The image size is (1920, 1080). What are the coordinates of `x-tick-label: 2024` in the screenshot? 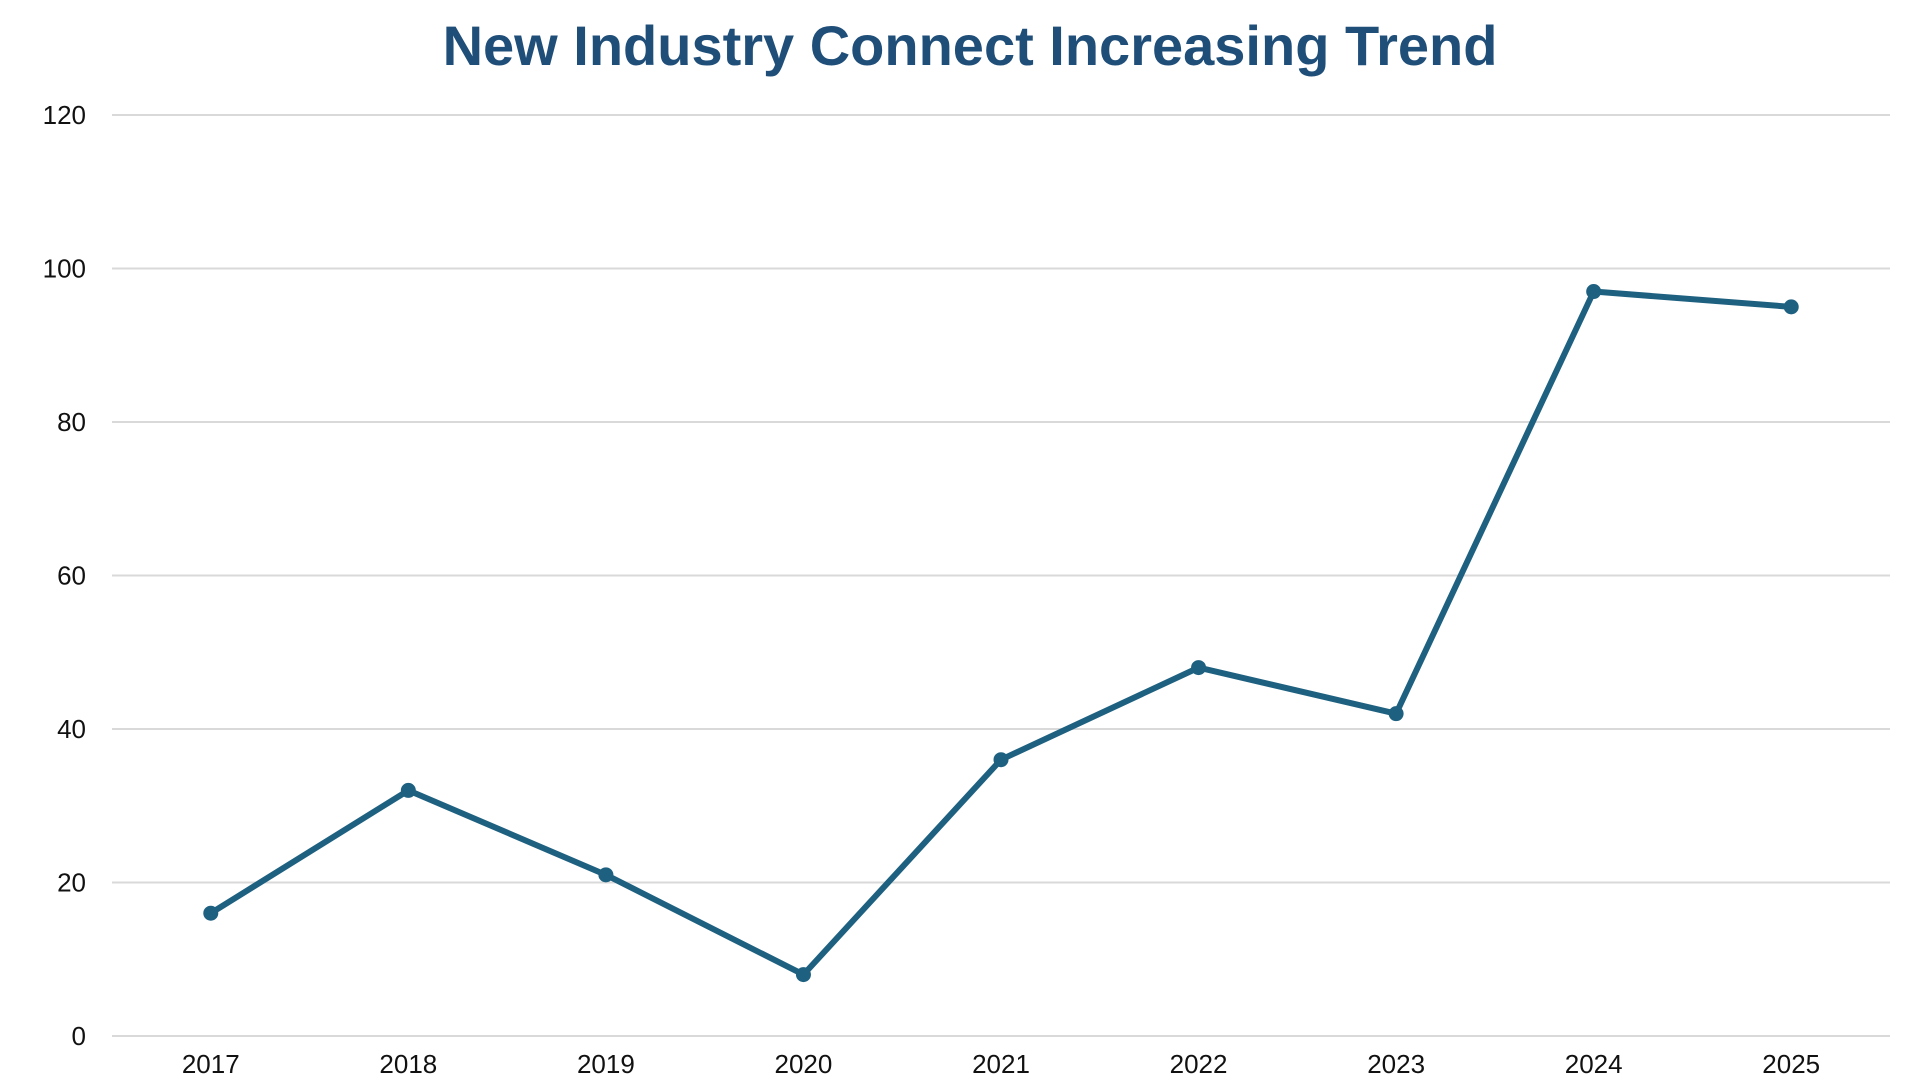 It's located at (1594, 1064).